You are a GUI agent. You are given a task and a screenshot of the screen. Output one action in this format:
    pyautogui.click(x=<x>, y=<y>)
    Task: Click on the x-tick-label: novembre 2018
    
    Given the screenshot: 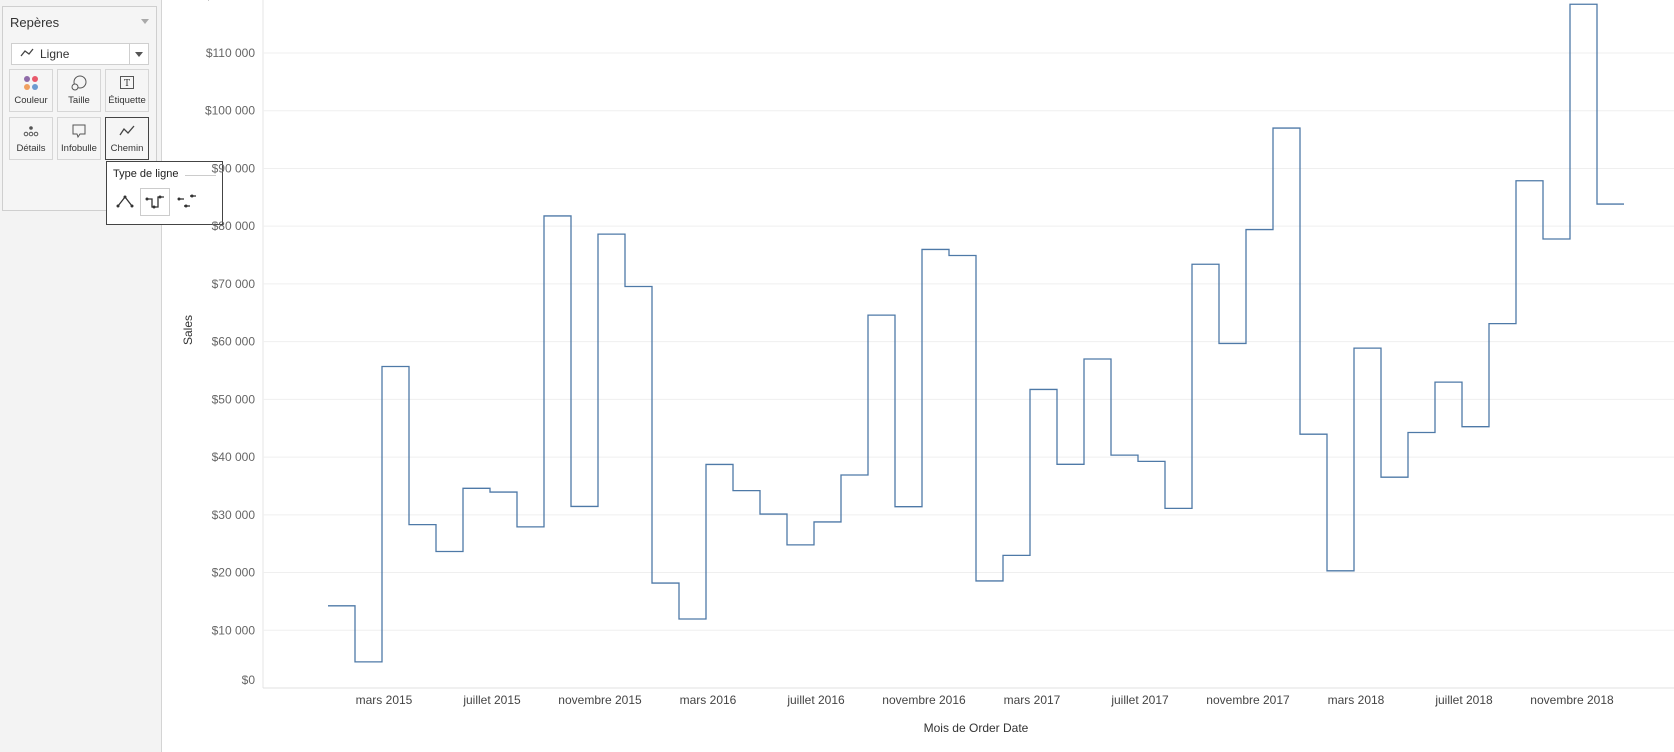 What is the action you would take?
    pyautogui.click(x=1572, y=700)
    